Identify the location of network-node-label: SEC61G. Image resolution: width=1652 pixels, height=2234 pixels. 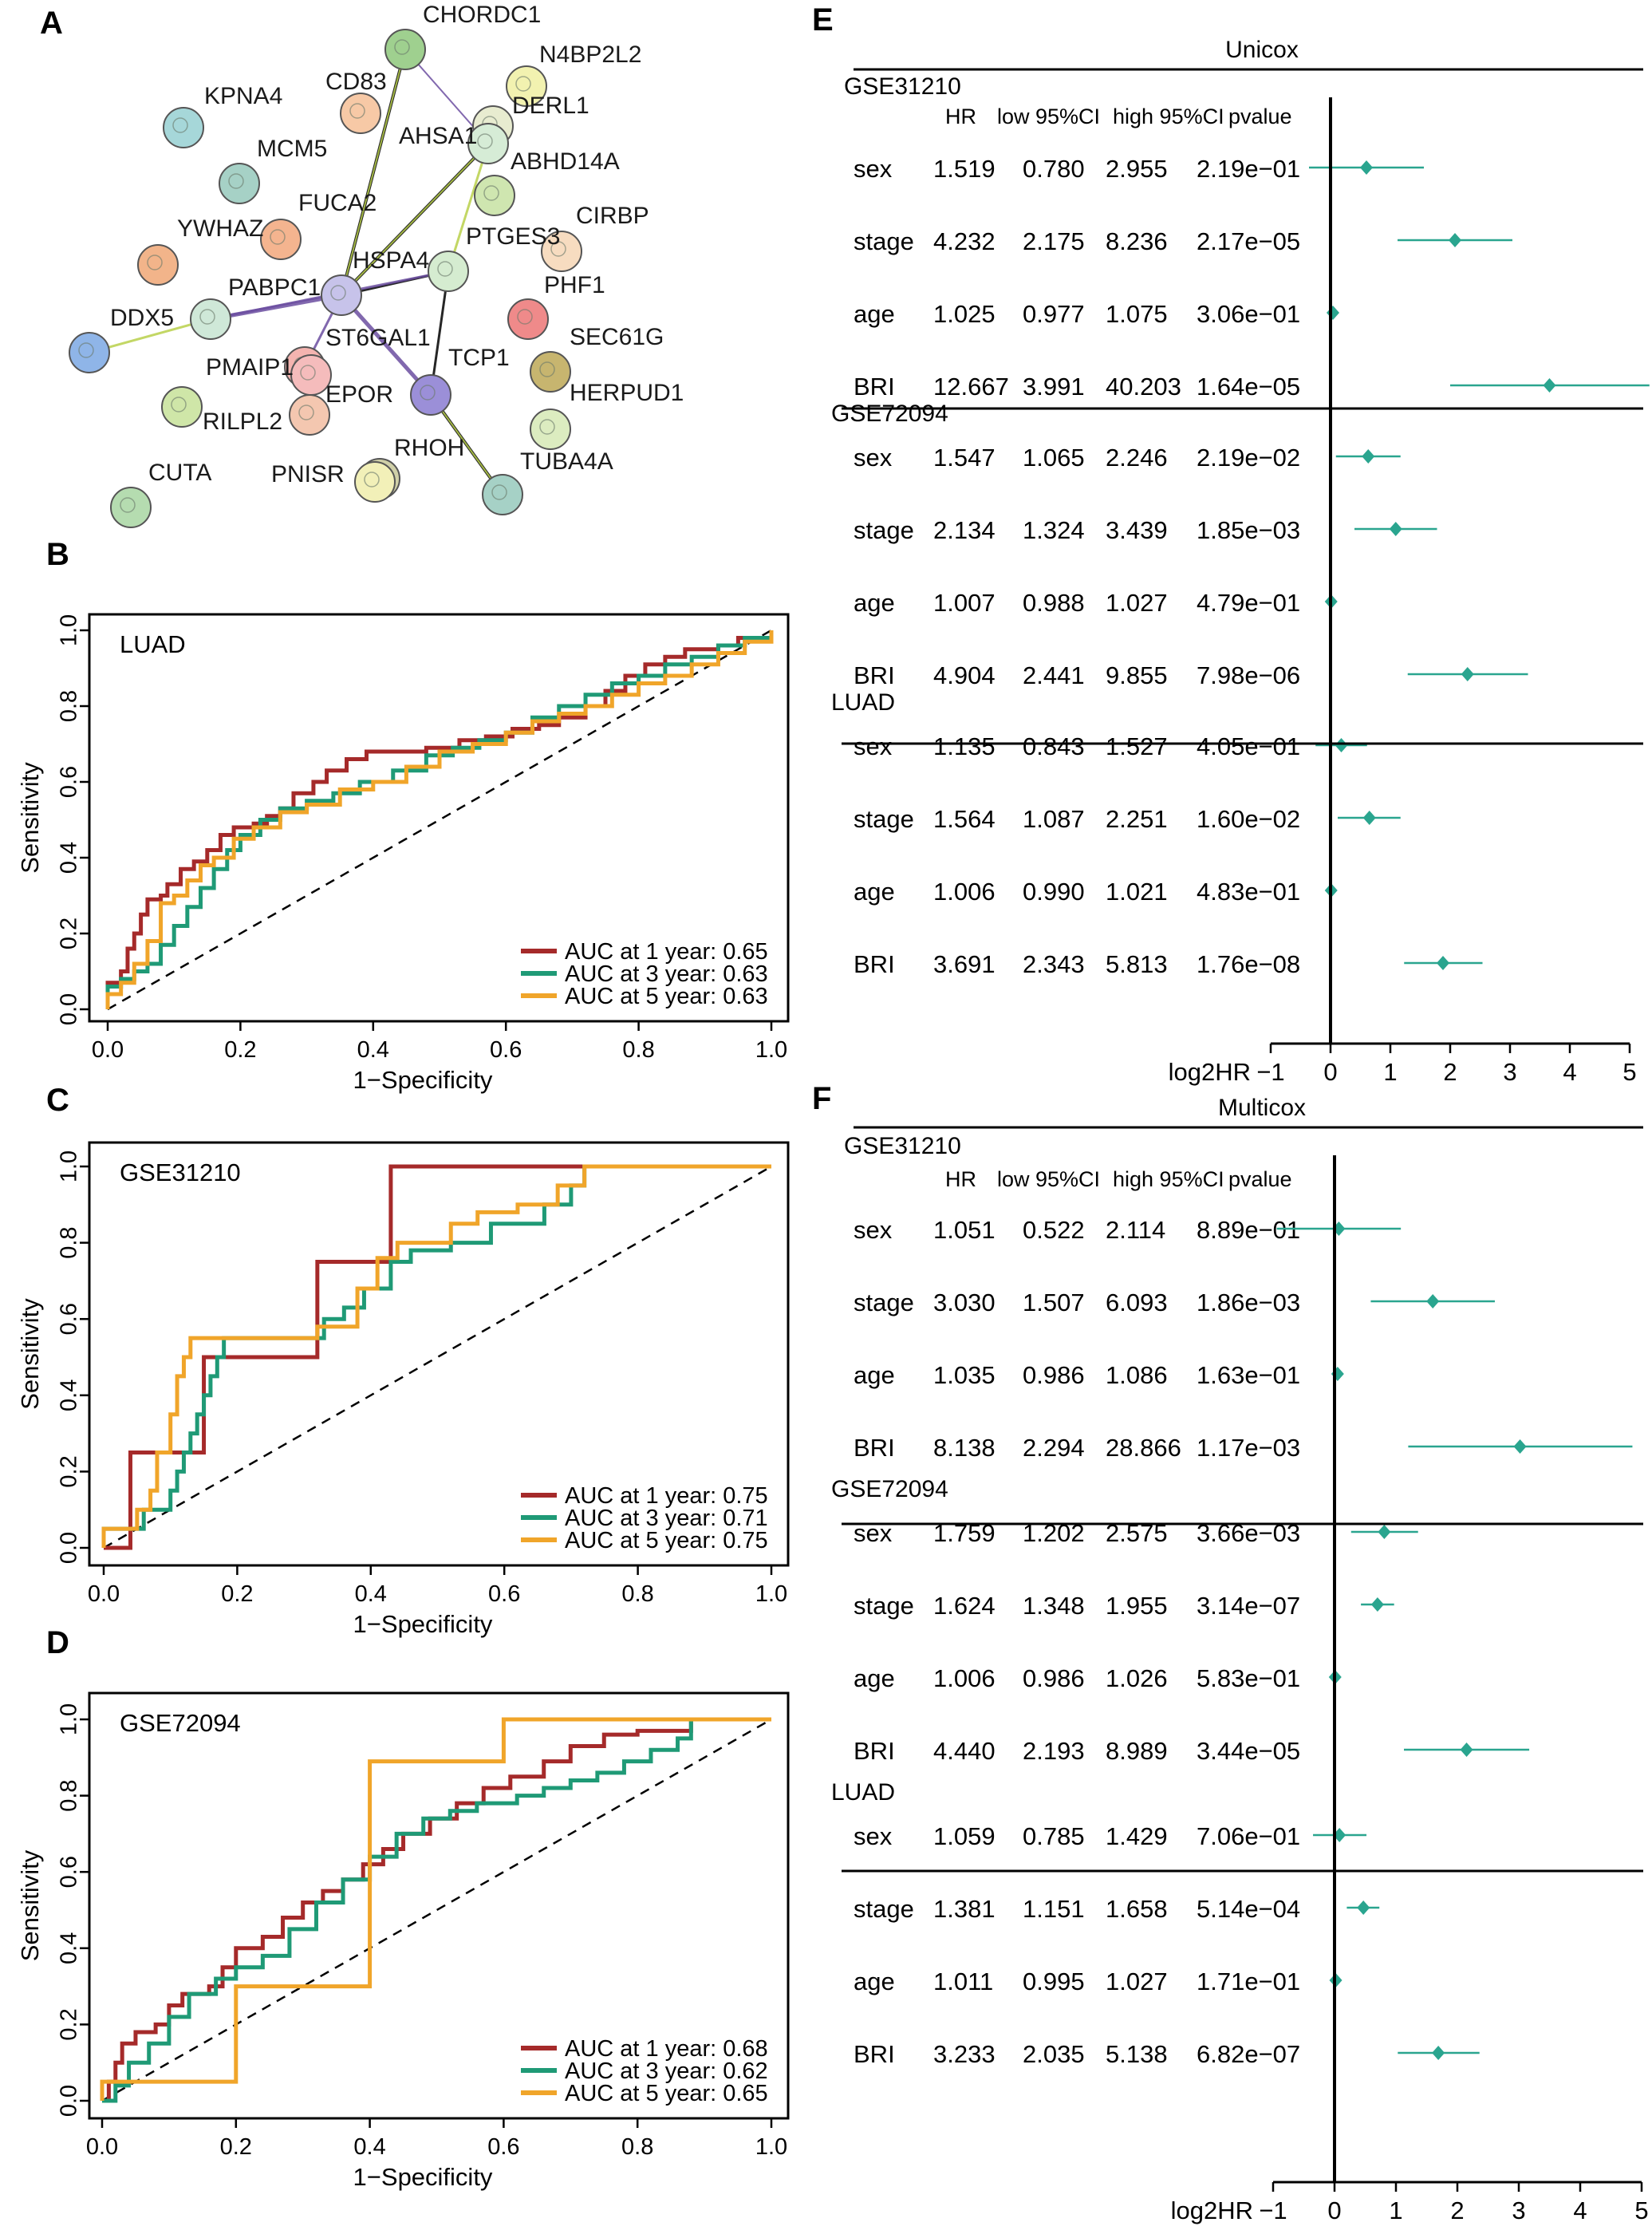
(617, 337).